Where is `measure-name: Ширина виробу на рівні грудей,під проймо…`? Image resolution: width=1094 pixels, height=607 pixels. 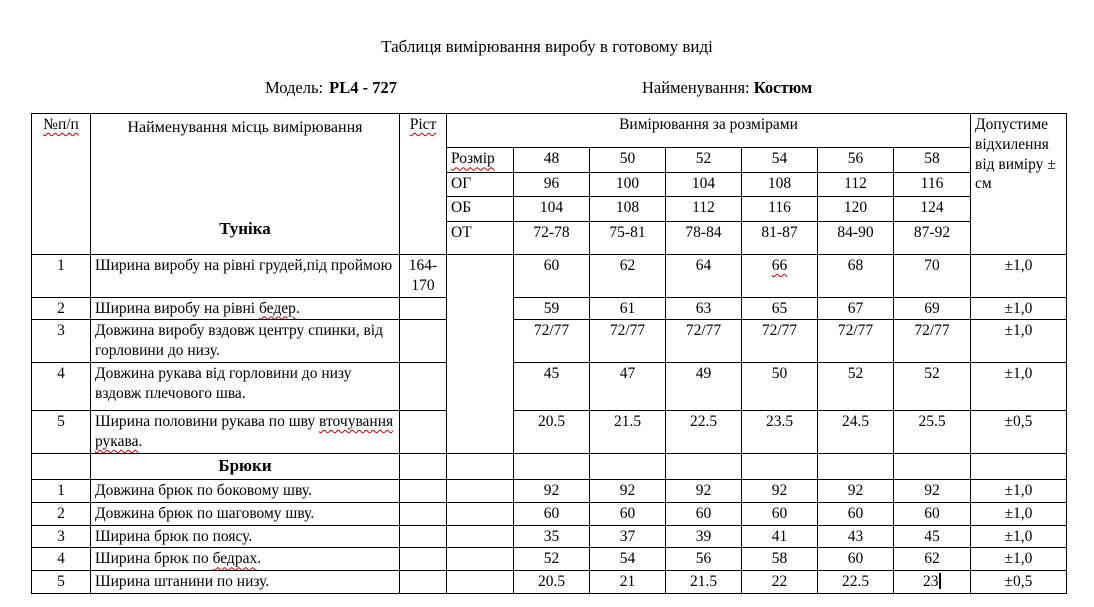
measure-name: Ширина виробу на рівні грудей,під проймо… is located at coordinates (245, 276).